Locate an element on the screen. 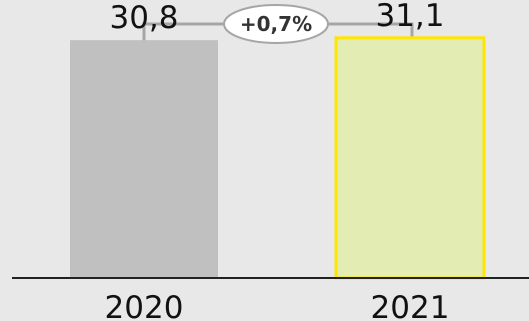 This screenshot has width=529, height=321. change-percentage-label: +0,7% is located at coordinates (276, 24).